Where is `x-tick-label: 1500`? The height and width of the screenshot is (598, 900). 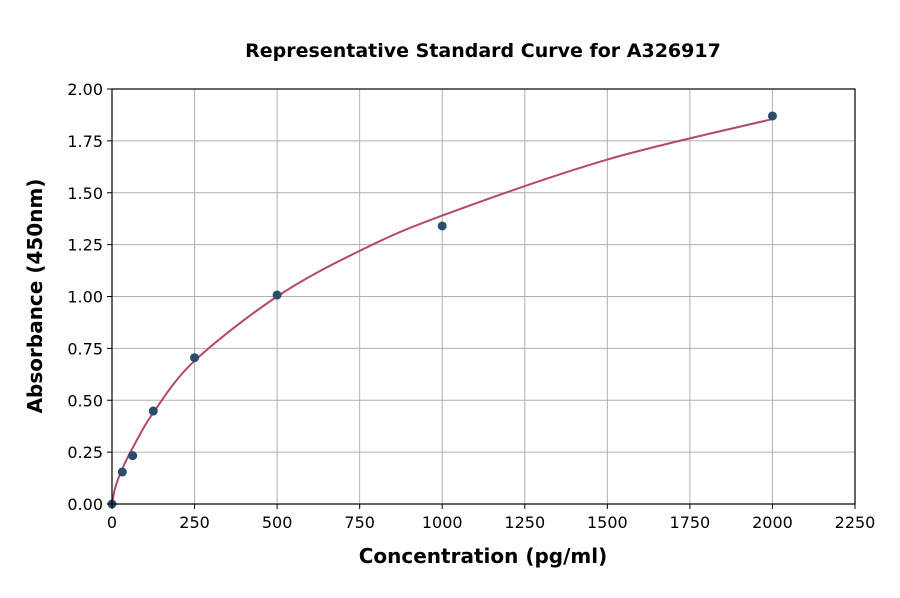
x-tick-label: 1500 is located at coordinates (607, 522).